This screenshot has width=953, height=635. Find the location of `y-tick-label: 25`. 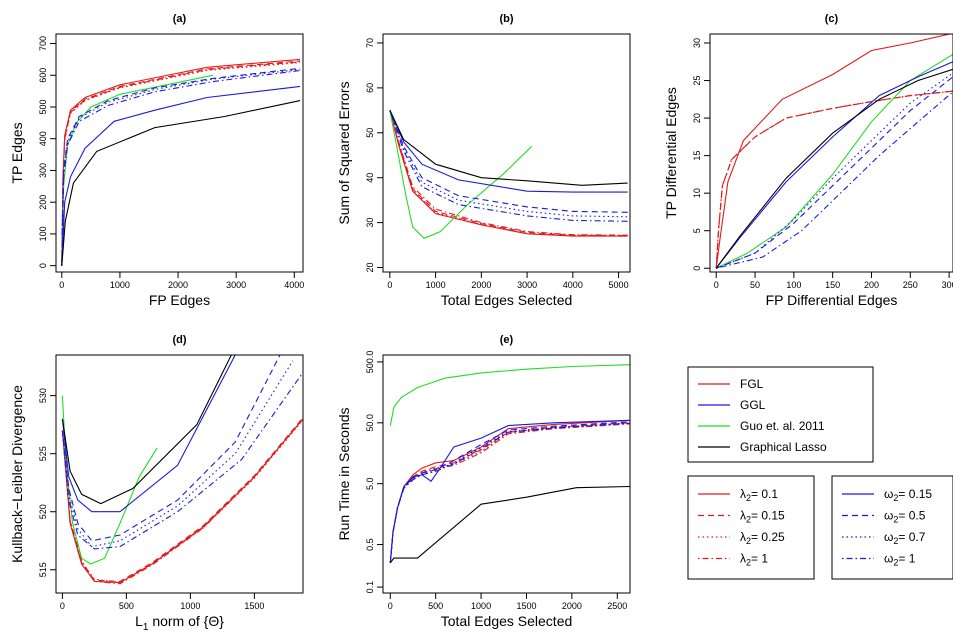

y-tick-label: 25 is located at coordinates (697, 81).